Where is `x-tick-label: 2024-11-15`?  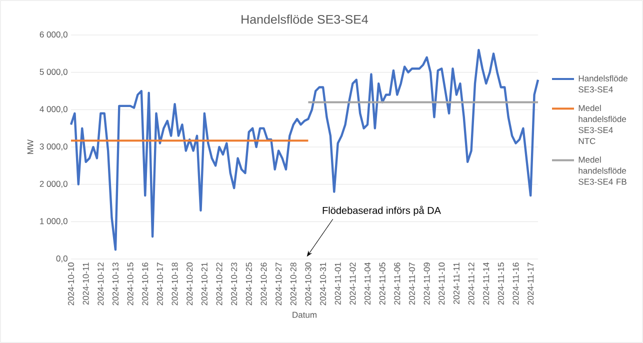 x-tick-label: 2024-11-15 is located at coordinates (501, 283).